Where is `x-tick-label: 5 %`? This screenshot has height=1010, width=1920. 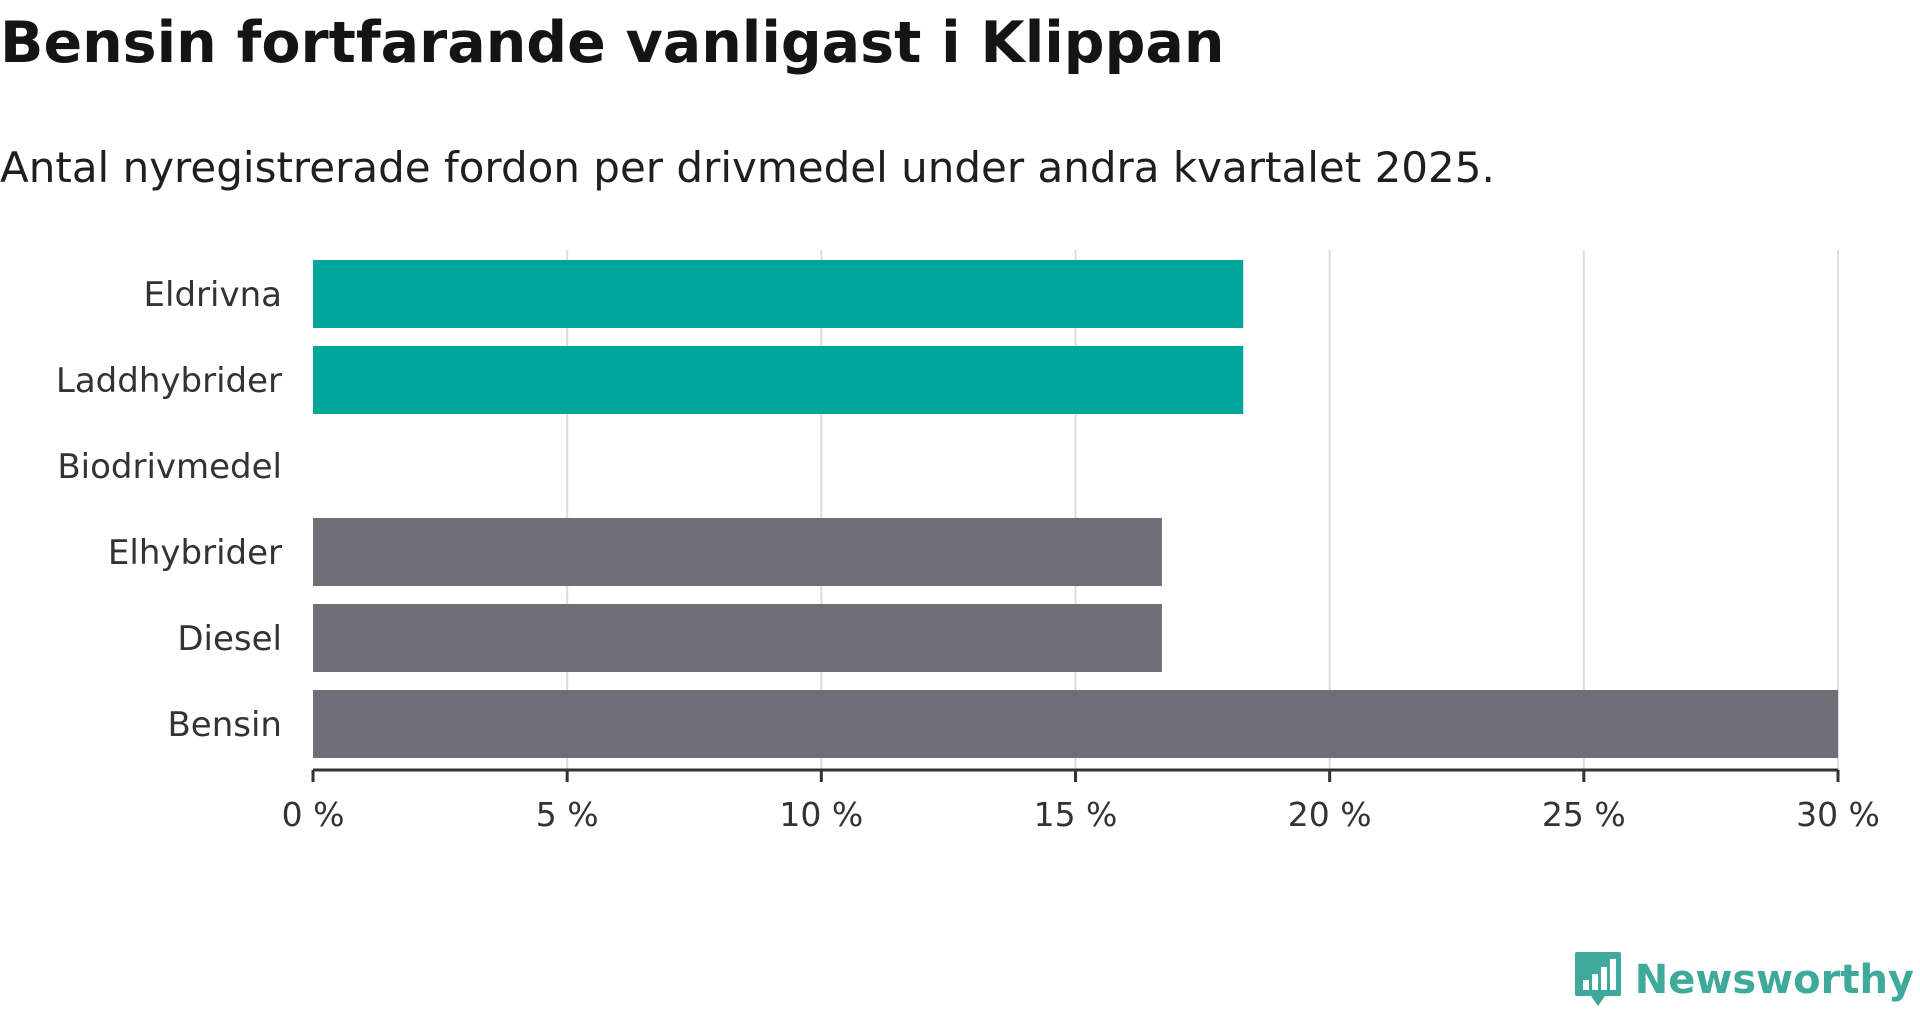 x-tick-label: 5 % is located at coordinates (567, 814).